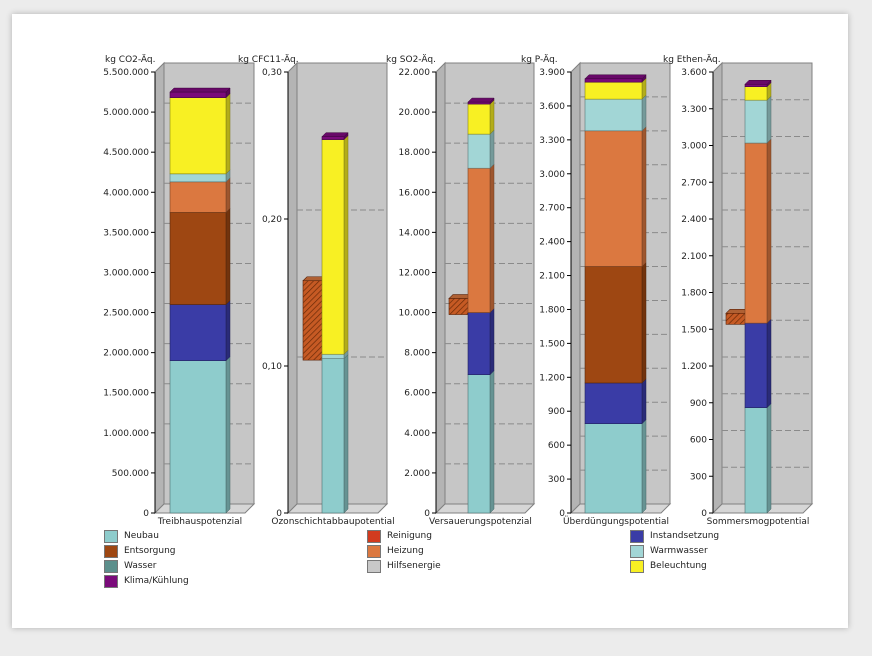 The image size is (872, 656). I want to click on y-tick-label: 2.000, so click(417, 474).